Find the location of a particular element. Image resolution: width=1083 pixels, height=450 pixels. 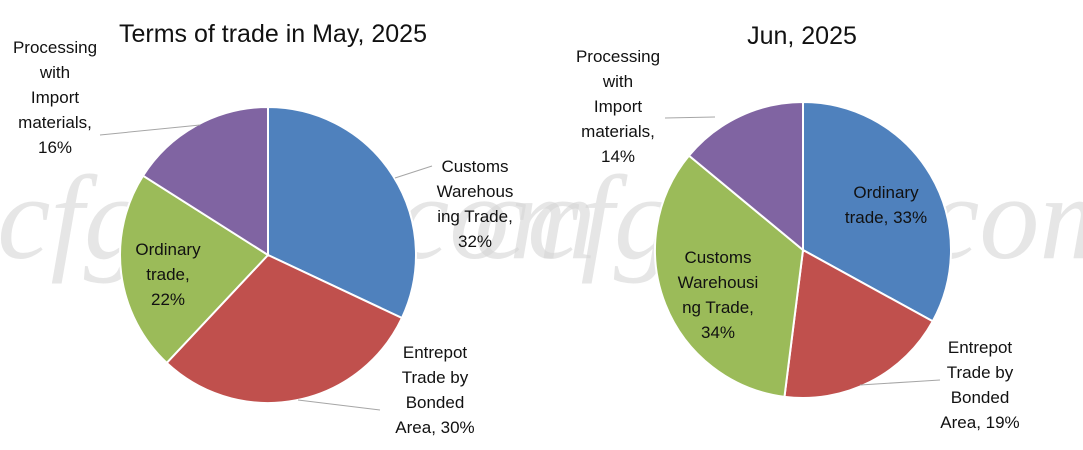

slice-label-line: Warehous is located at coordinates (475, 191).